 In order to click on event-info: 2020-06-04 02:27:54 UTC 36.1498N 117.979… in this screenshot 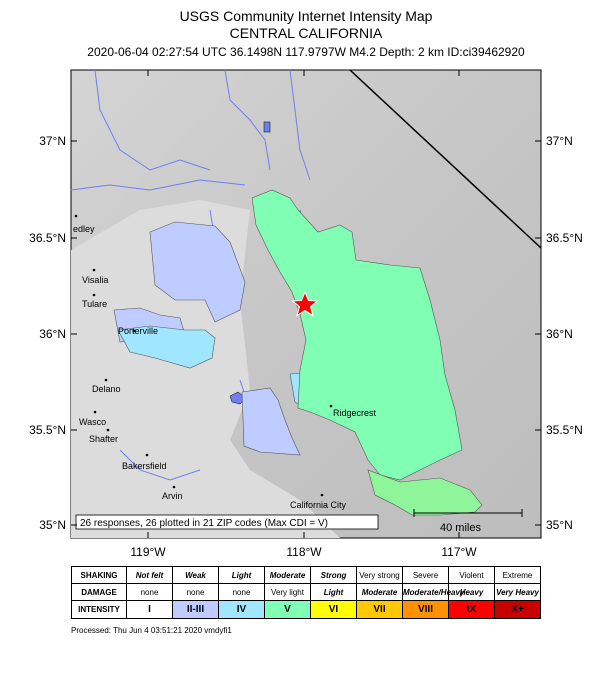, I will do `click(306, 52)`.